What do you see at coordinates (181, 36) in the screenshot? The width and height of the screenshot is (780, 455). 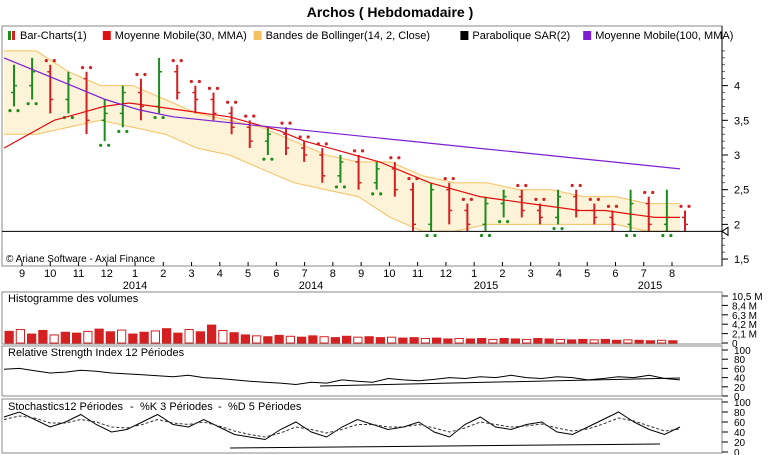 I see `legend-label: Moyenne Mobile(30, MMA)` at bounding box center [181, 36].